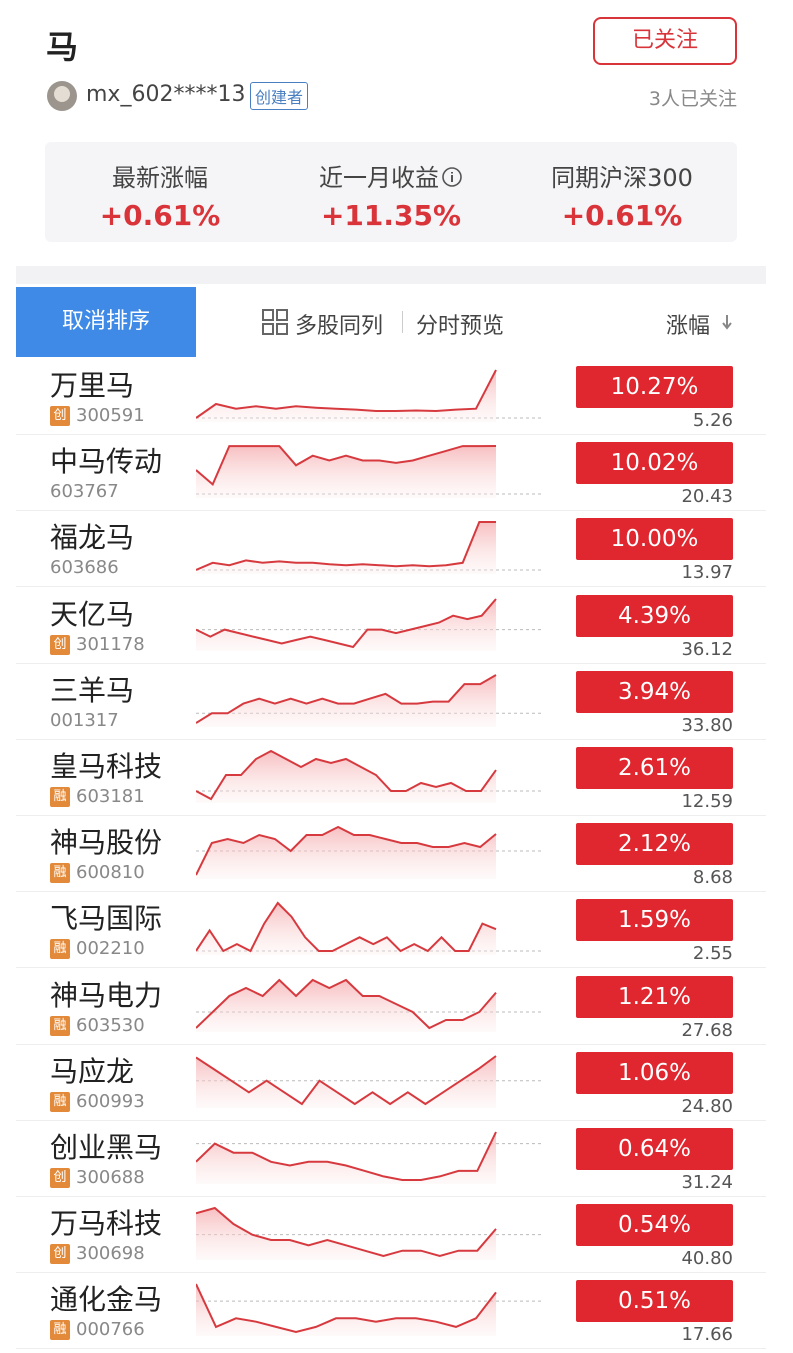 The width and height of the screenshot is (793, 1353). I want to click on stock-row: 神马电力融 603530 1.21% 27.68, so click(391, 1006).